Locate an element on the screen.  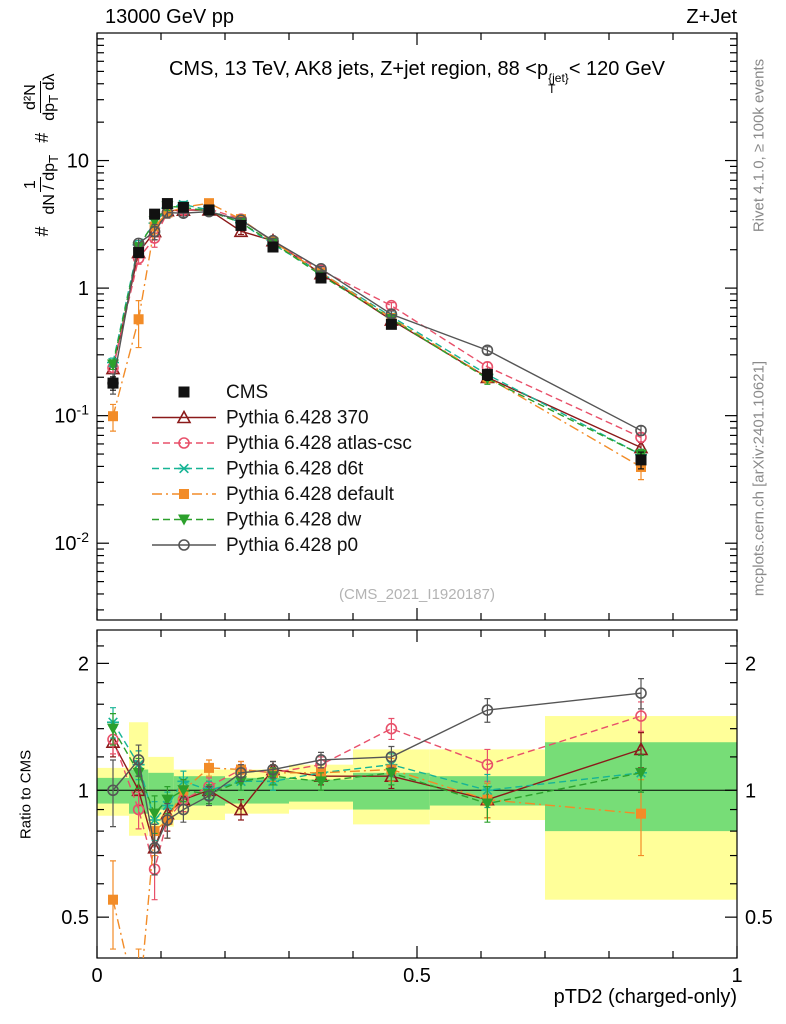
svg-text: 10⁻² is located at coordinates (71, 542).